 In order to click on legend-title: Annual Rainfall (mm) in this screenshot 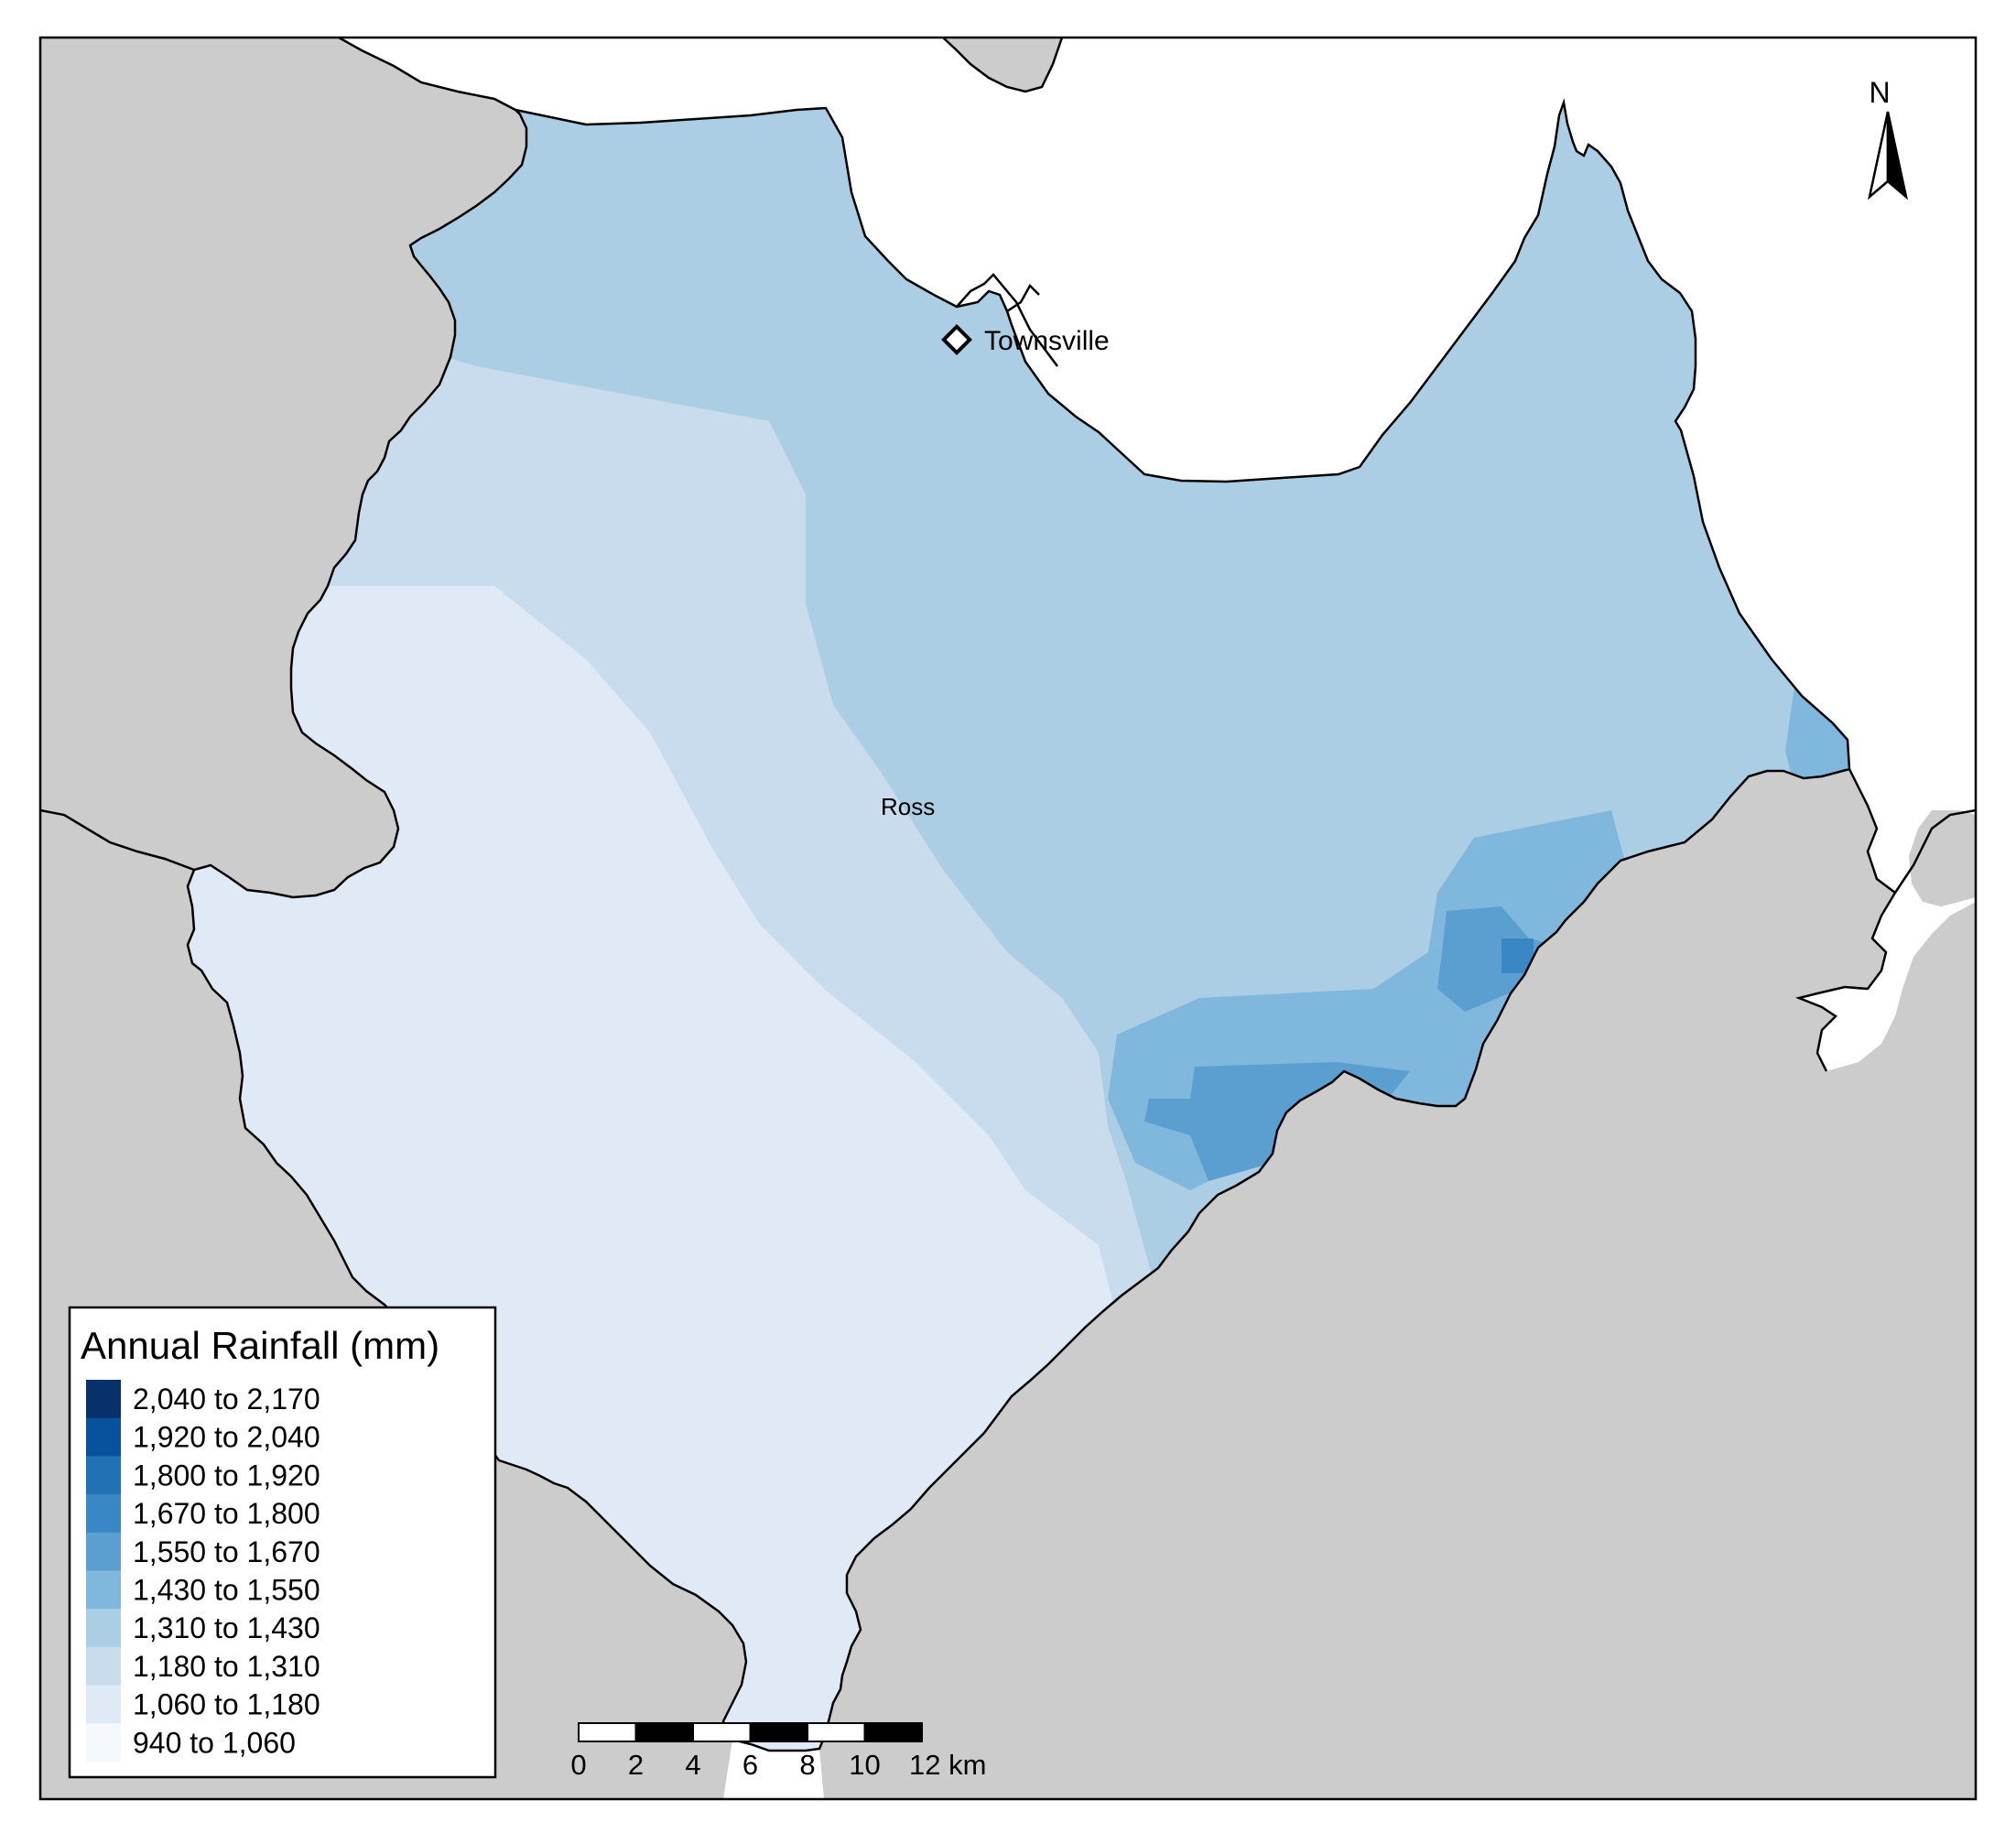, I will do `click(260, 1345)`.